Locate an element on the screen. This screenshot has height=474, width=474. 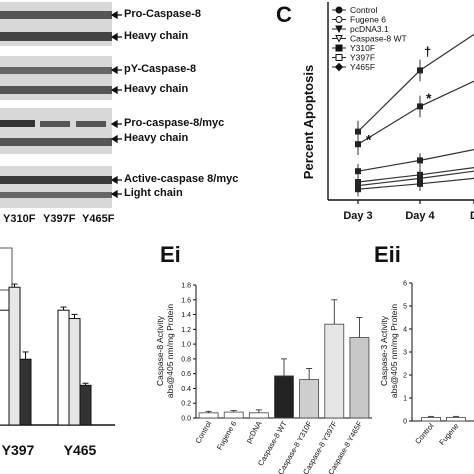
chart-ei-y-tick-label: 0.0 is located at coordinates (186, 419).